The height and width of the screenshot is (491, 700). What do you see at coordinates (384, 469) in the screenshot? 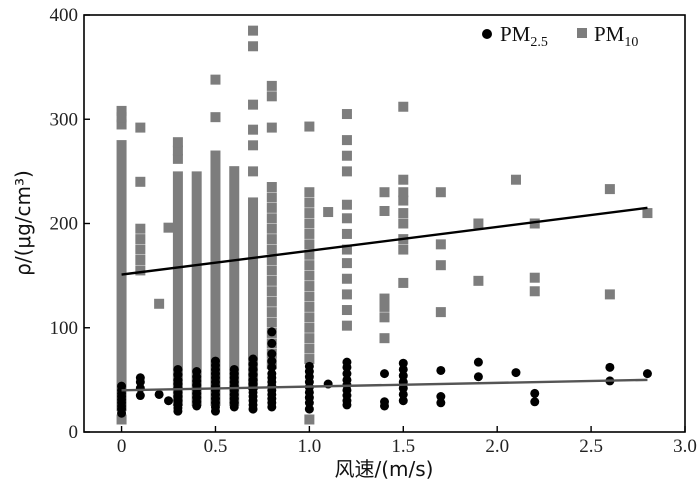
I see `x-axis-title: 风速/(m/s)` at bounding box center [384, 469].